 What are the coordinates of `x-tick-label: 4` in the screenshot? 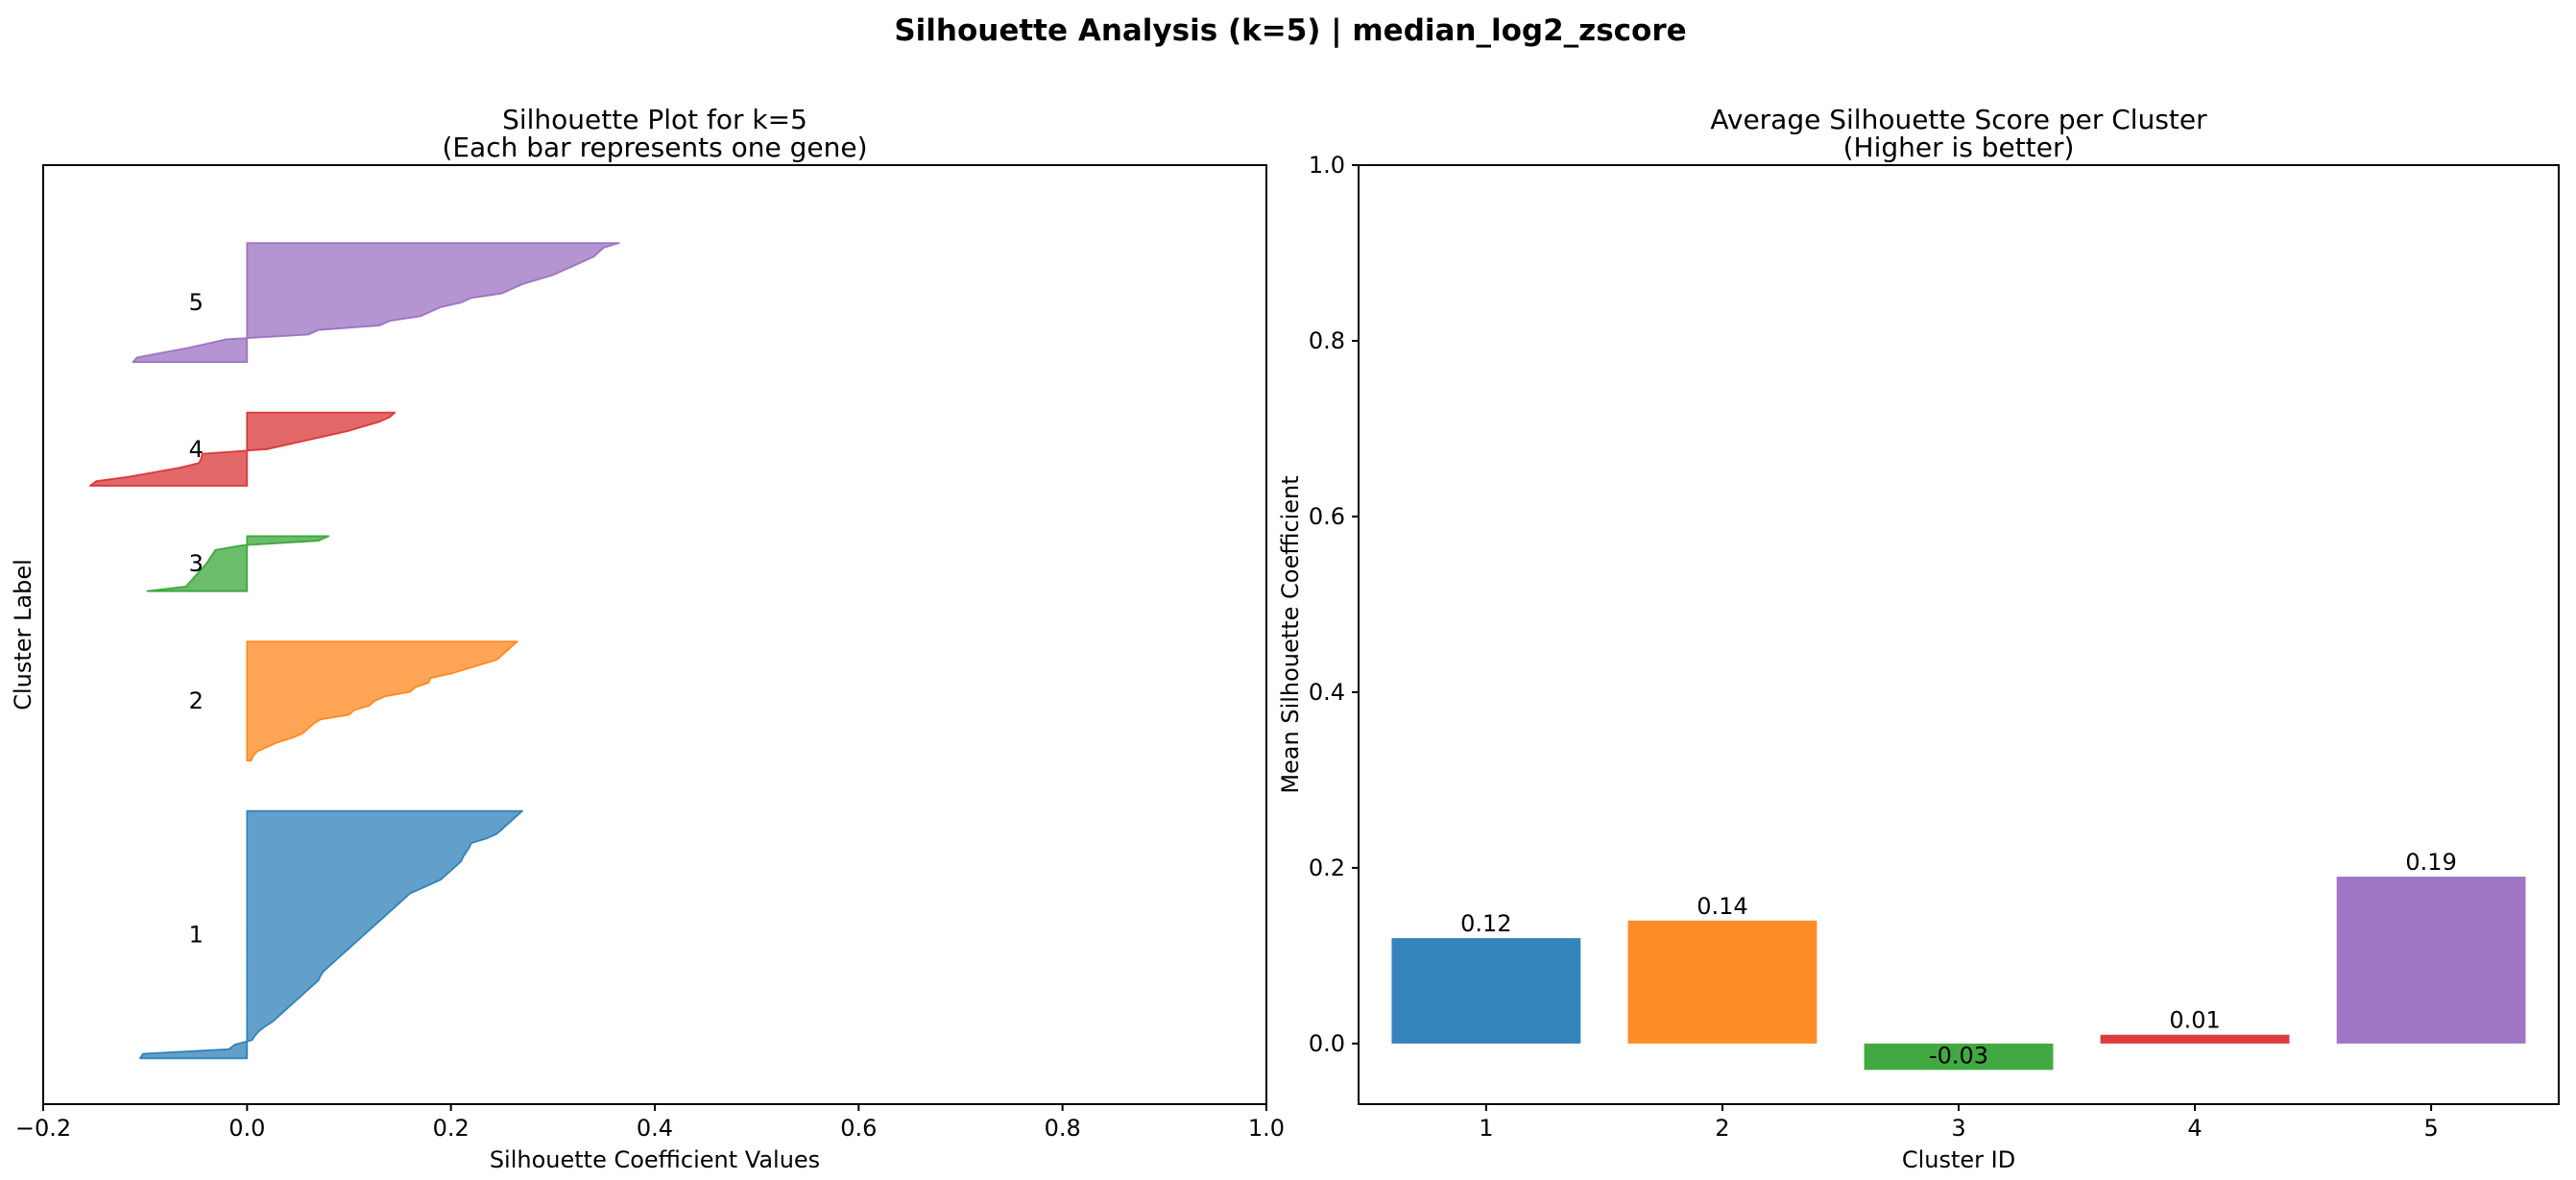 It's located at (2194, 1128).